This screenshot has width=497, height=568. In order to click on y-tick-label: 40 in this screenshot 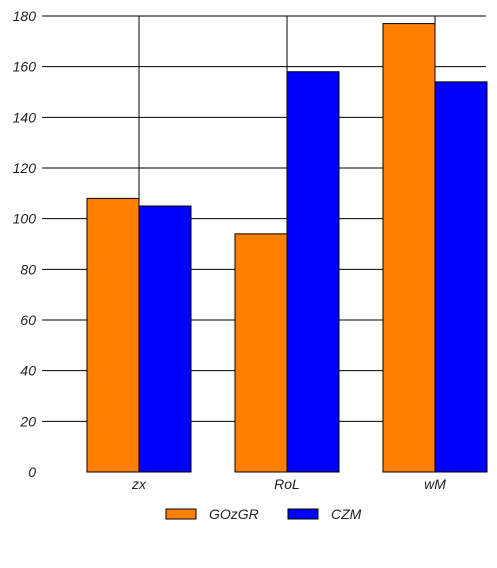, I will do `click(28, 371)`.